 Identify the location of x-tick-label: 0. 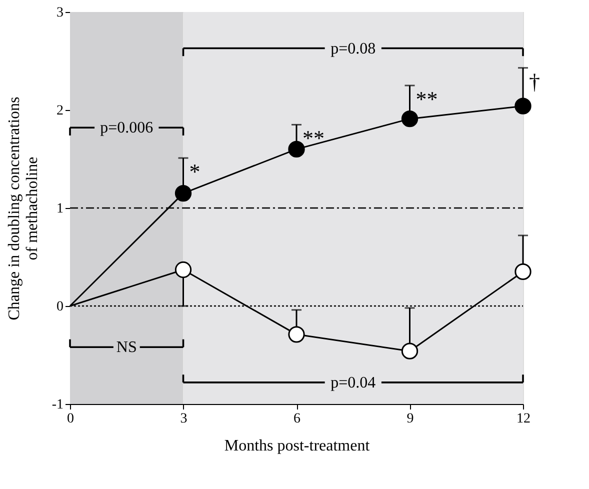
(70, 419).